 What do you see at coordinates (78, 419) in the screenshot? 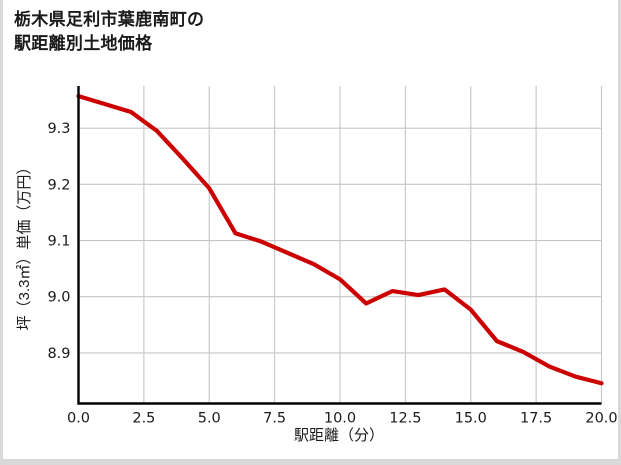
I see `x-tick-label: 0.0` at bounding box center [78, 419].